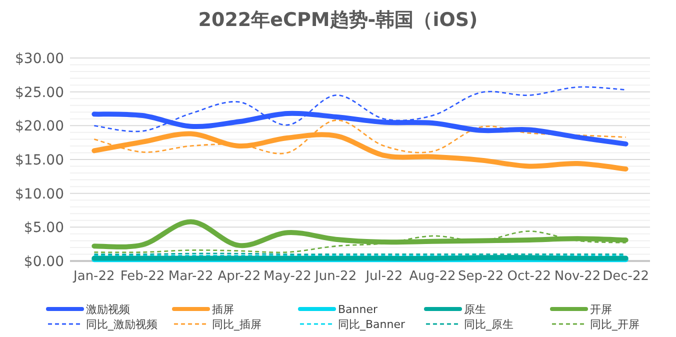  I want to click on x-tick-label: Dec-22, so click(626, 276).